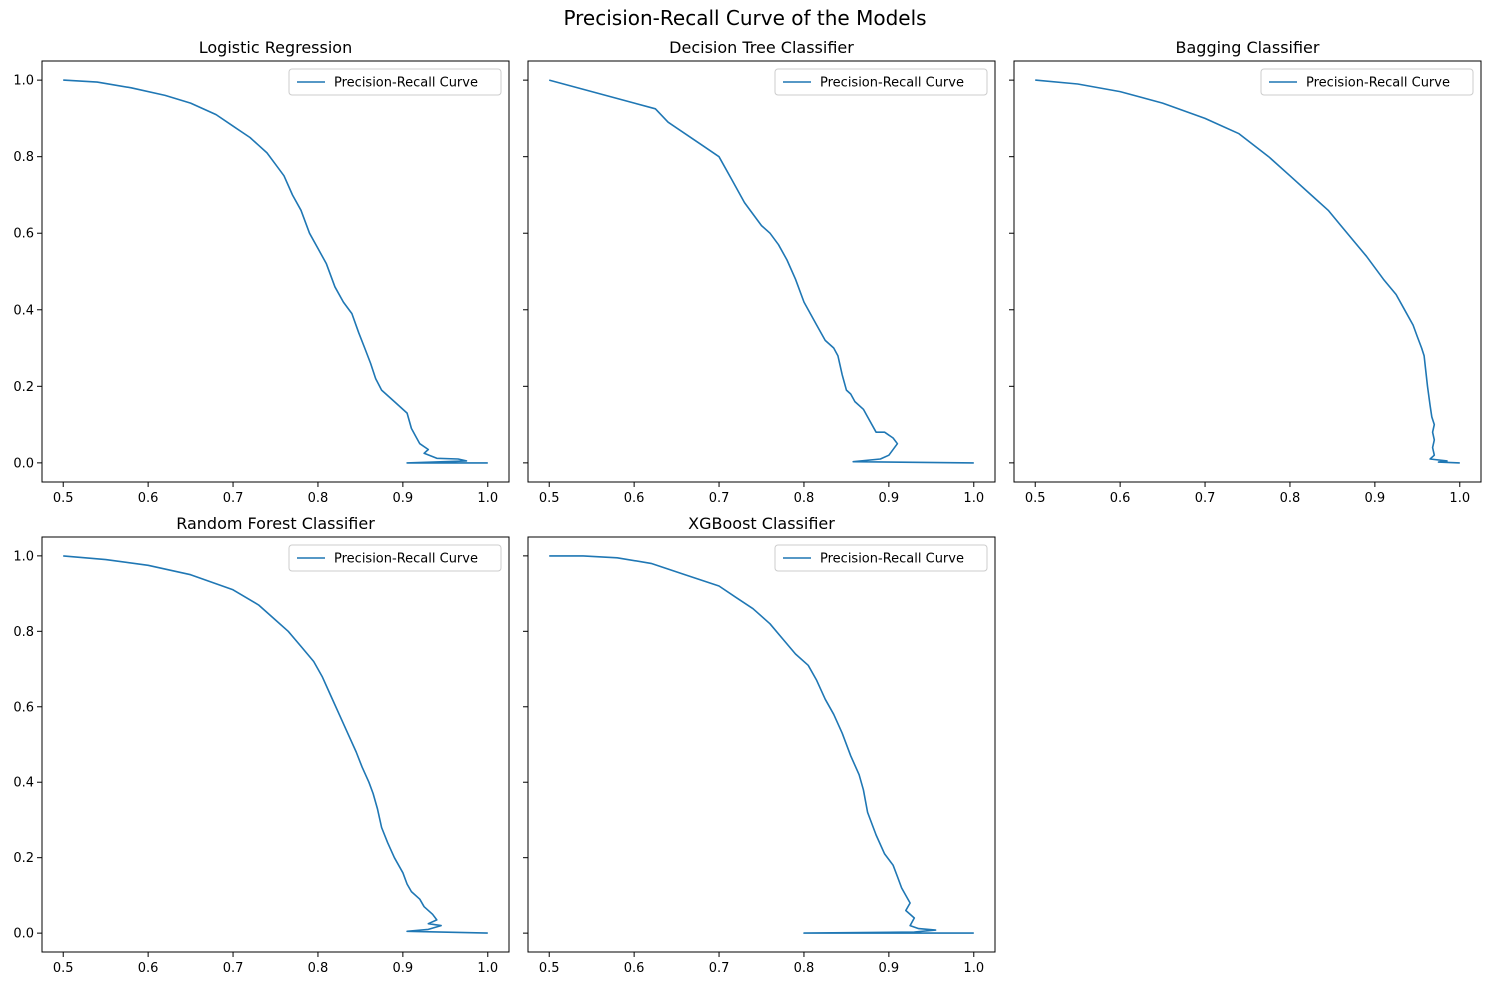 The height and width of the screenshot is (985, 1490). What do you see at coordinates (275, 47) in the screenshot?
I see `subplot-title: Logistic Regression` at bounding box center [275, 47].